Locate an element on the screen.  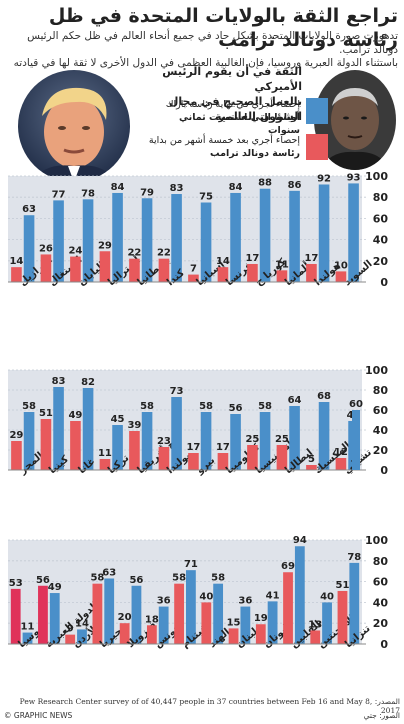
footer-credit: © GRAPHIC NEWS is located at coordinates (38, 715).